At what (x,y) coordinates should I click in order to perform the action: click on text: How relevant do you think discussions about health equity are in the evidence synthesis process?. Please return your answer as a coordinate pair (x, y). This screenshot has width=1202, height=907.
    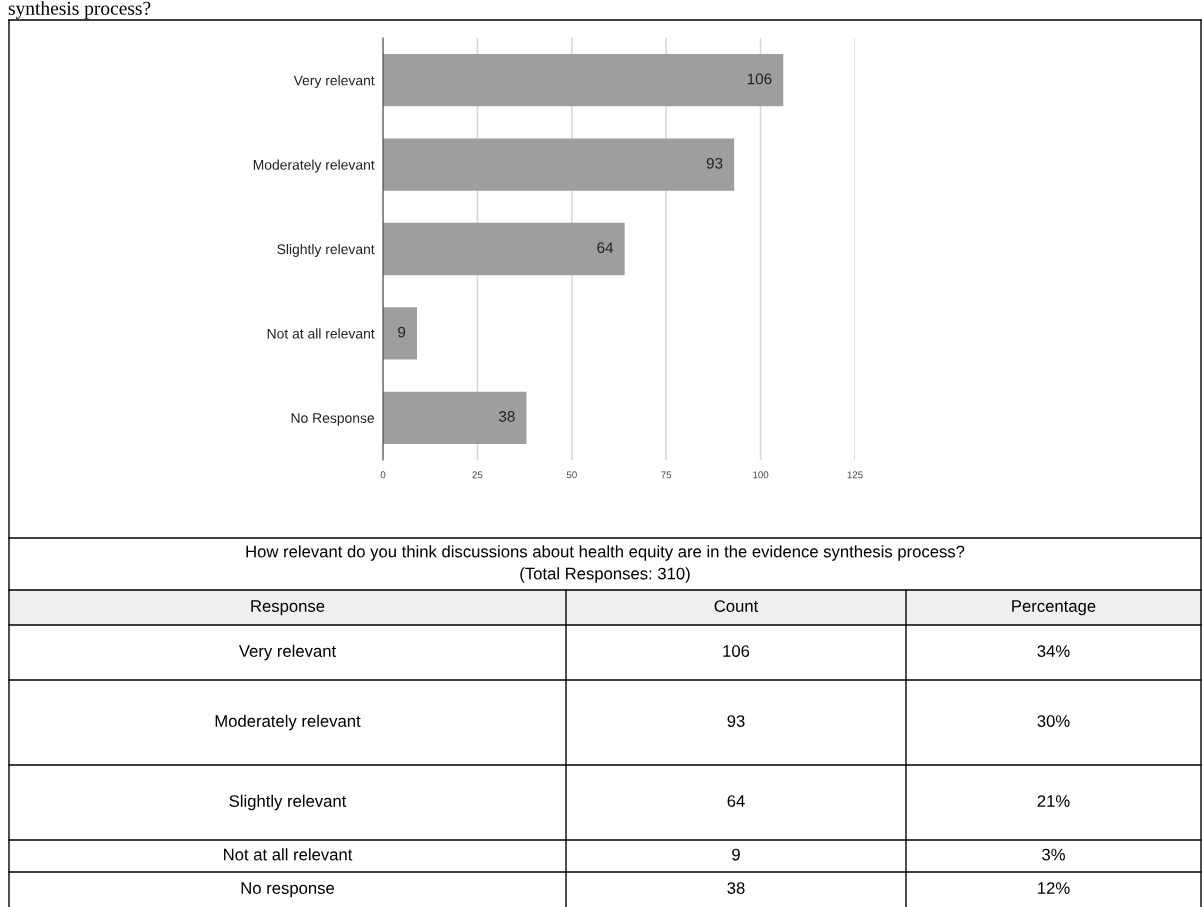
    Looking at the image, I should click on (605, 553).